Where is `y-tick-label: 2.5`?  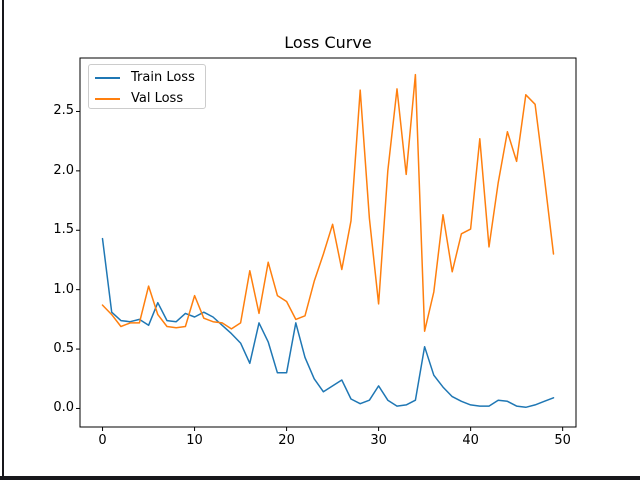 y-tick-label: 2.5 is located at coordinates (63, 111).